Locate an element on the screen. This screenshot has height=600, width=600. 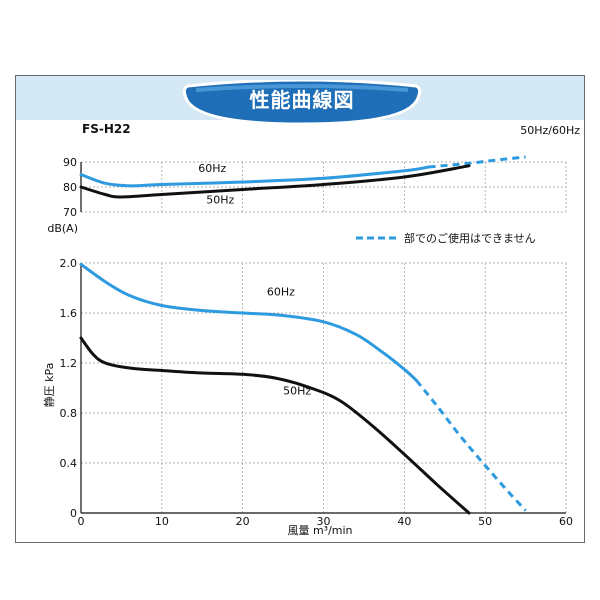
x-tick-label: 50 is located at coordinates (485, 521).